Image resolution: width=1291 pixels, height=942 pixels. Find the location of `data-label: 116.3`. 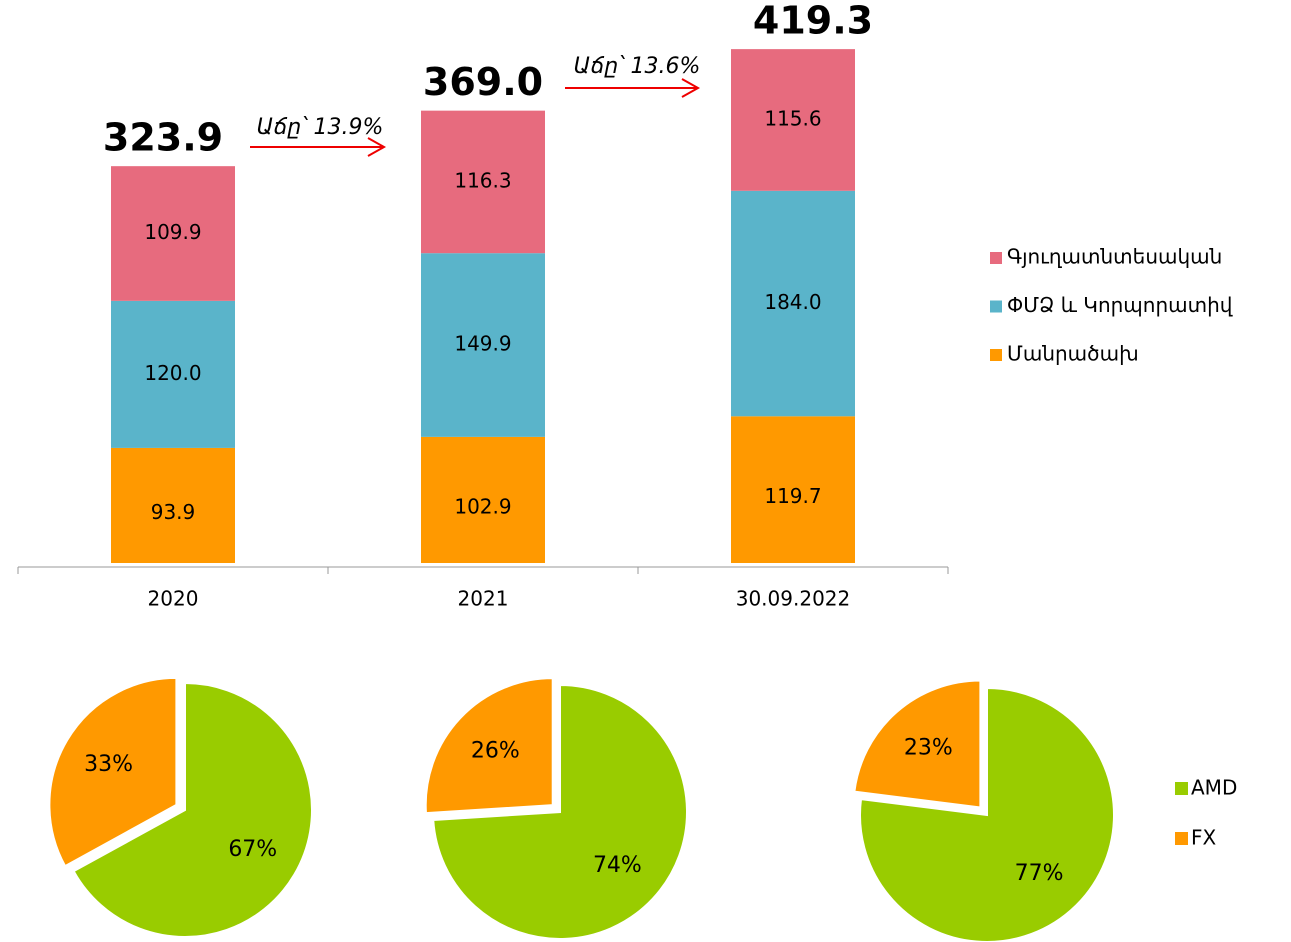

data-label: 116.3 is located at coordinates (482, 180).